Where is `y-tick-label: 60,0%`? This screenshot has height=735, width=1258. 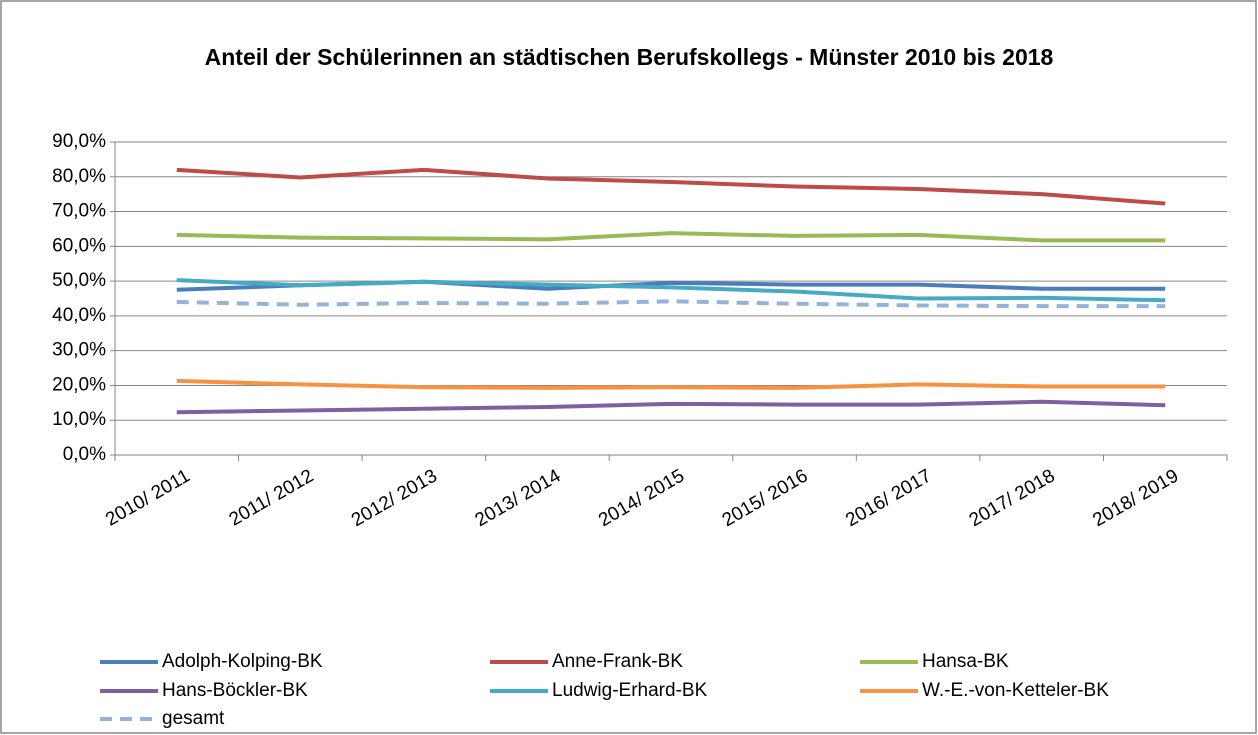
y-tick-label: 60,0% is located at coordinates (79, 245).